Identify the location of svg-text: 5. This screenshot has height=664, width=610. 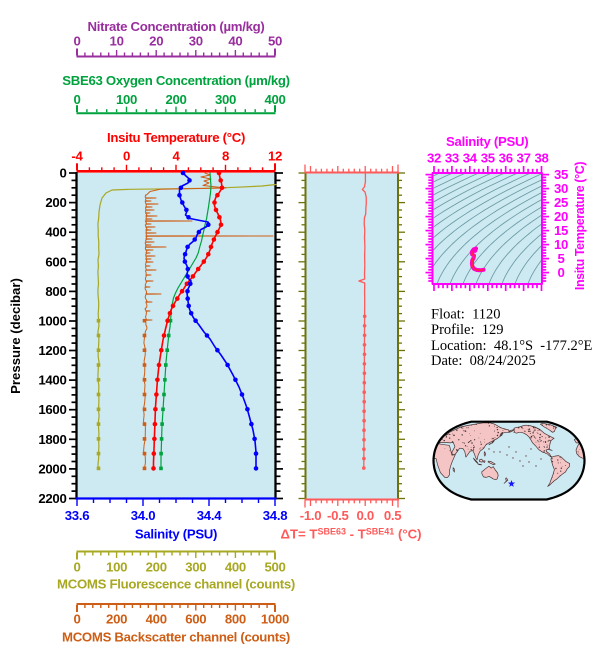
(560, 258).